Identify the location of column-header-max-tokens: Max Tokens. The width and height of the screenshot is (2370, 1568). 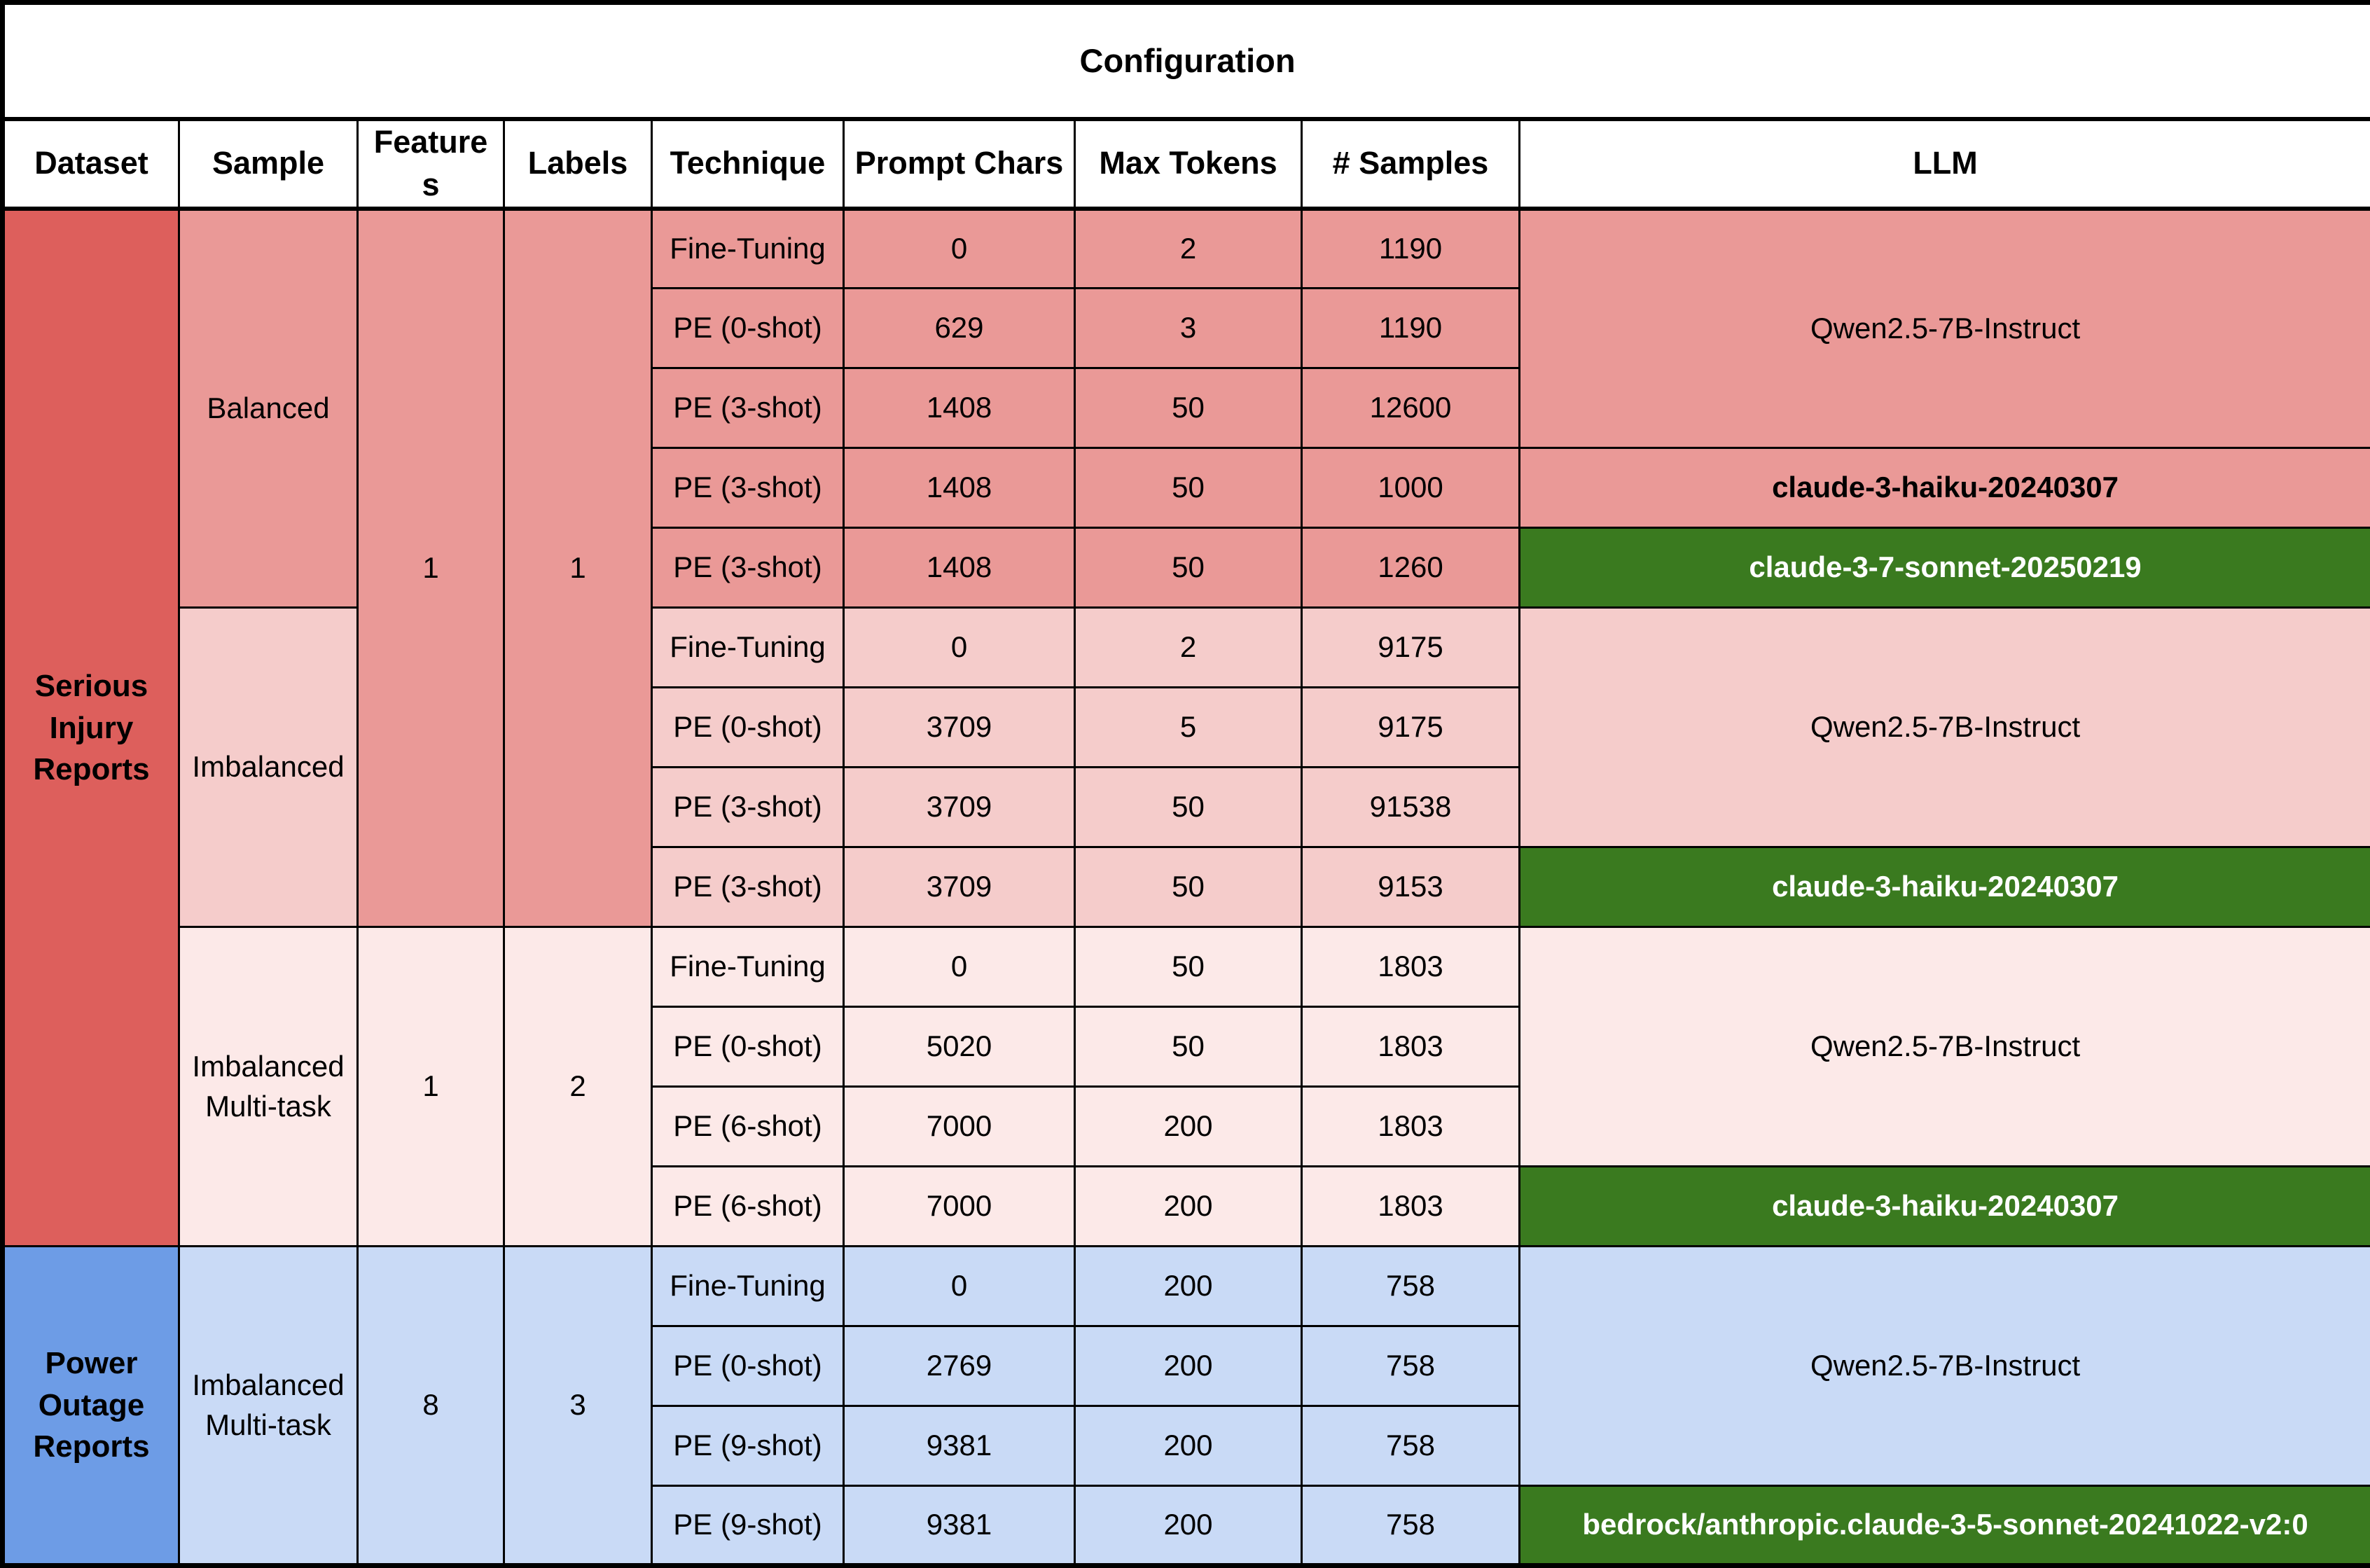
(1188, 164).